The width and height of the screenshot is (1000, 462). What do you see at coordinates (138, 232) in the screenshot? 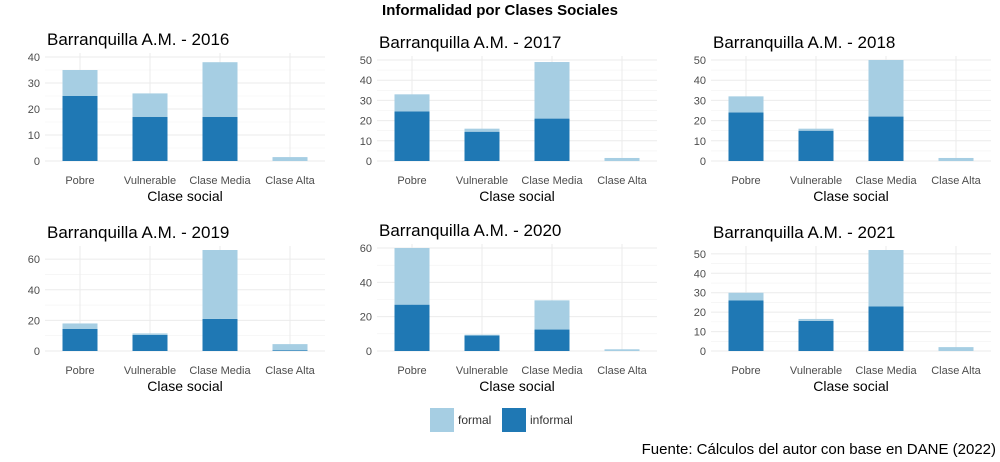
I see `panel-title: Barranquilla A.M. - 2019` at bounding box center [138, 232].